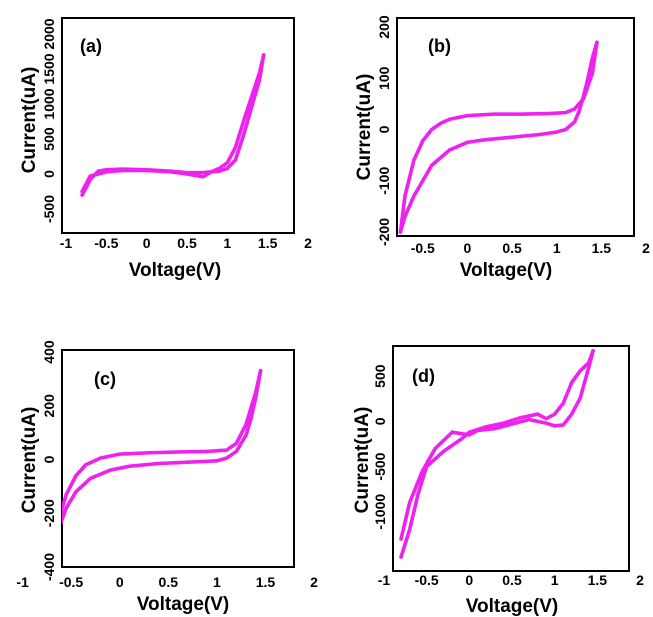 The height and width of the screenshot is (617, 653). Describe the element at coordinates (105, 379) in the screenshot. I see `panel-label: (c)` at that location.